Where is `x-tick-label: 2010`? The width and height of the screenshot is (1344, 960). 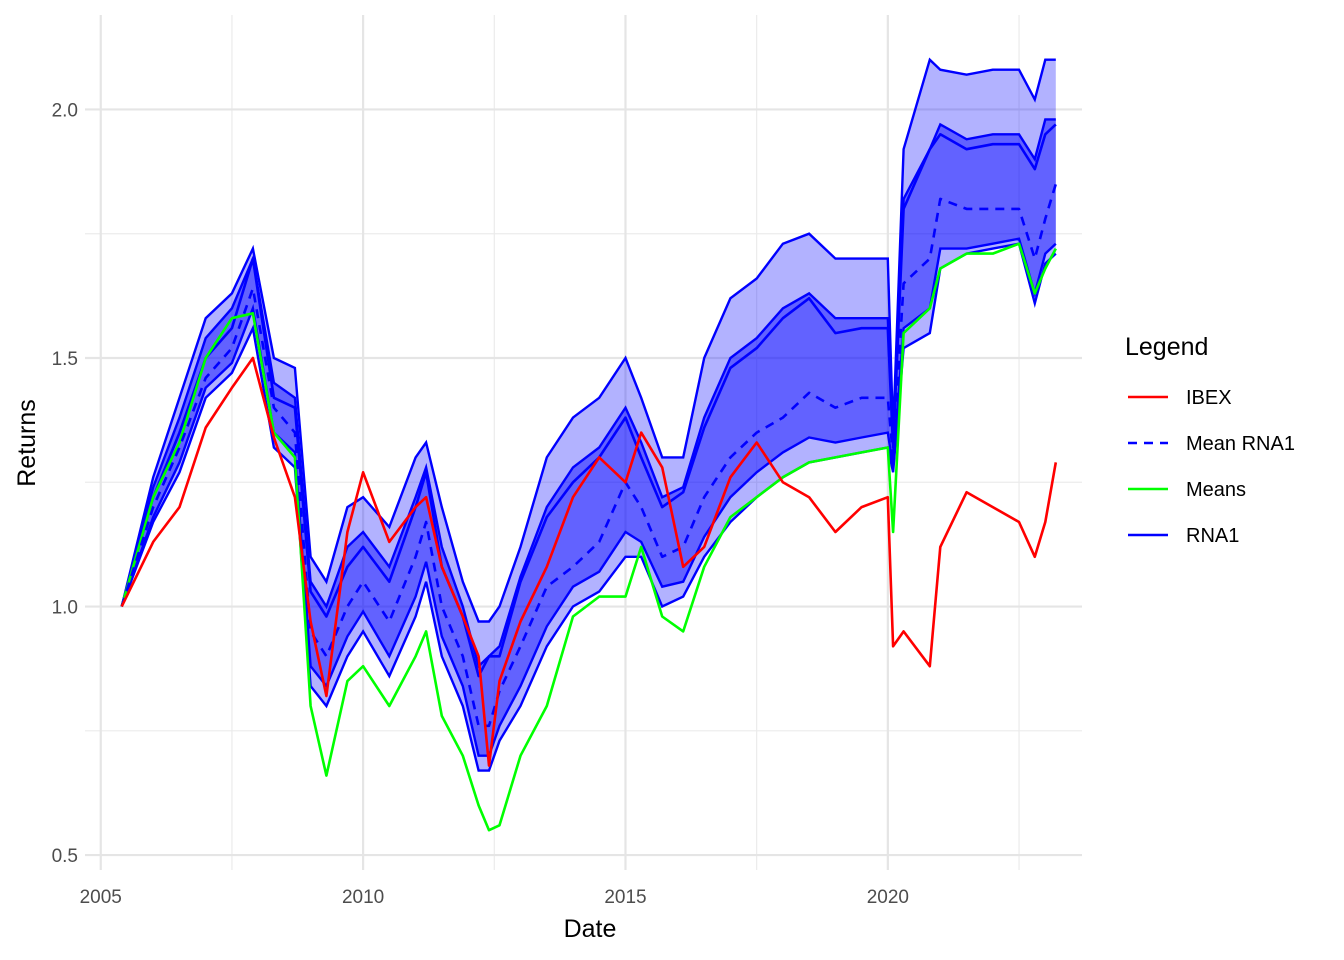
x-tick-label: 2010 is located at coordinates (363, 897).